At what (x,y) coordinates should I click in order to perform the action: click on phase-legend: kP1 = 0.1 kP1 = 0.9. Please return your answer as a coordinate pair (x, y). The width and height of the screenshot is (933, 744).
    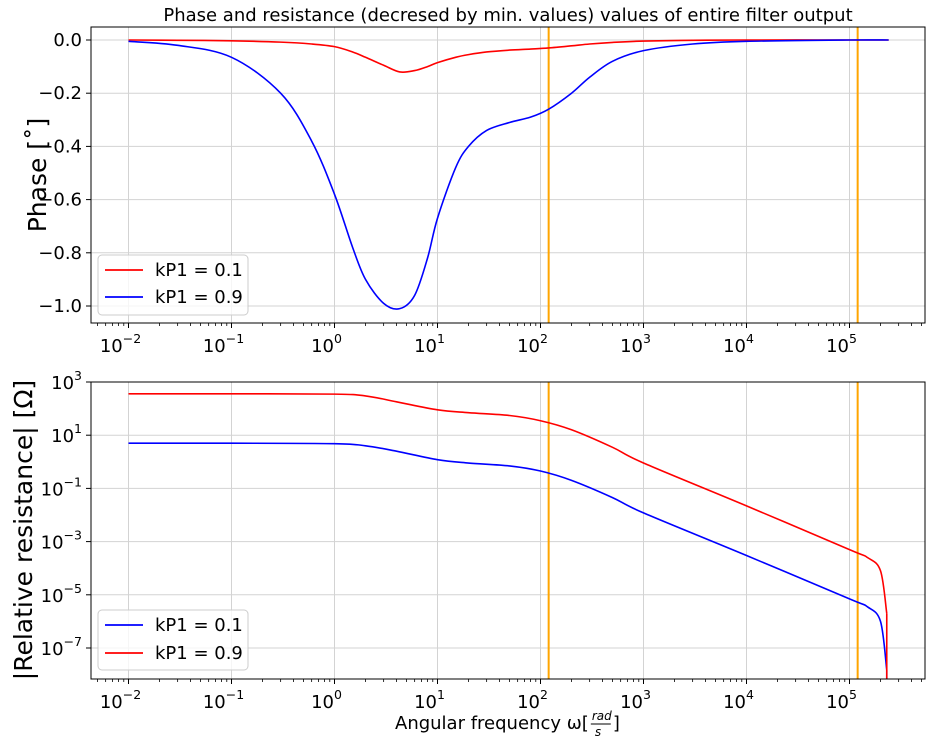
    Looking at the image, I should click on (173, 285).